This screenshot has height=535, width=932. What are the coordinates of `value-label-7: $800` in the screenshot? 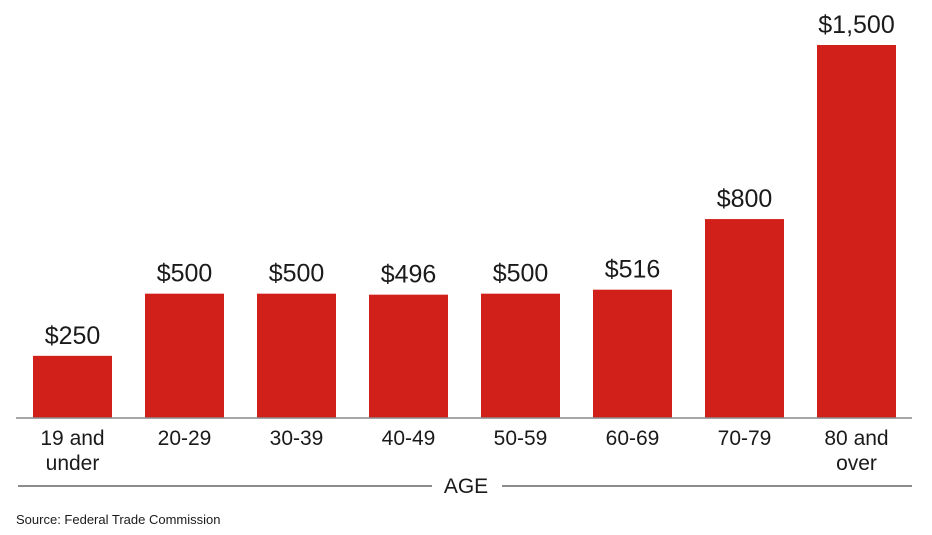 It's located at (745, 199).